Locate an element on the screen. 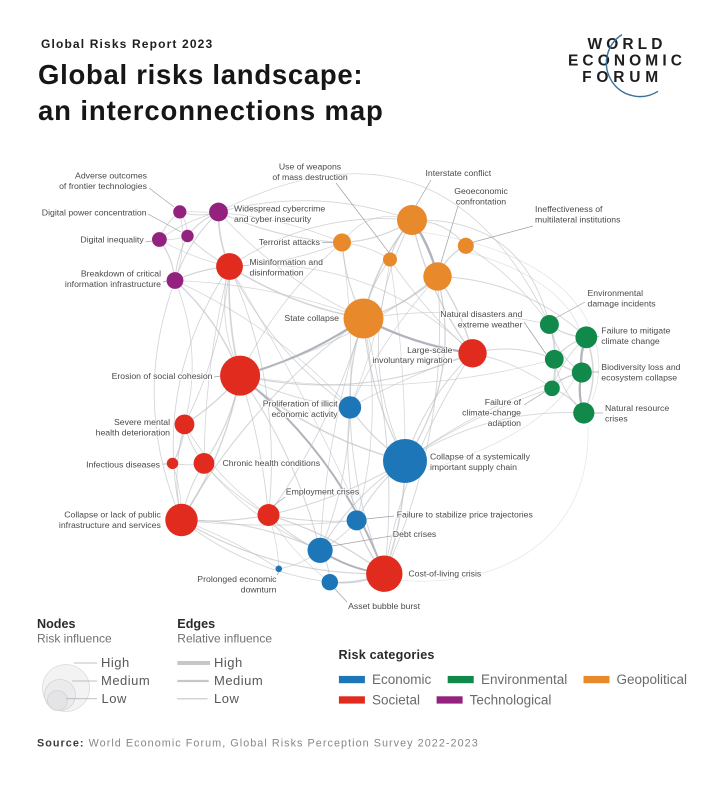 The image size is (720, 791). svg-text: damage incidents is located at coordinates (622, 304).